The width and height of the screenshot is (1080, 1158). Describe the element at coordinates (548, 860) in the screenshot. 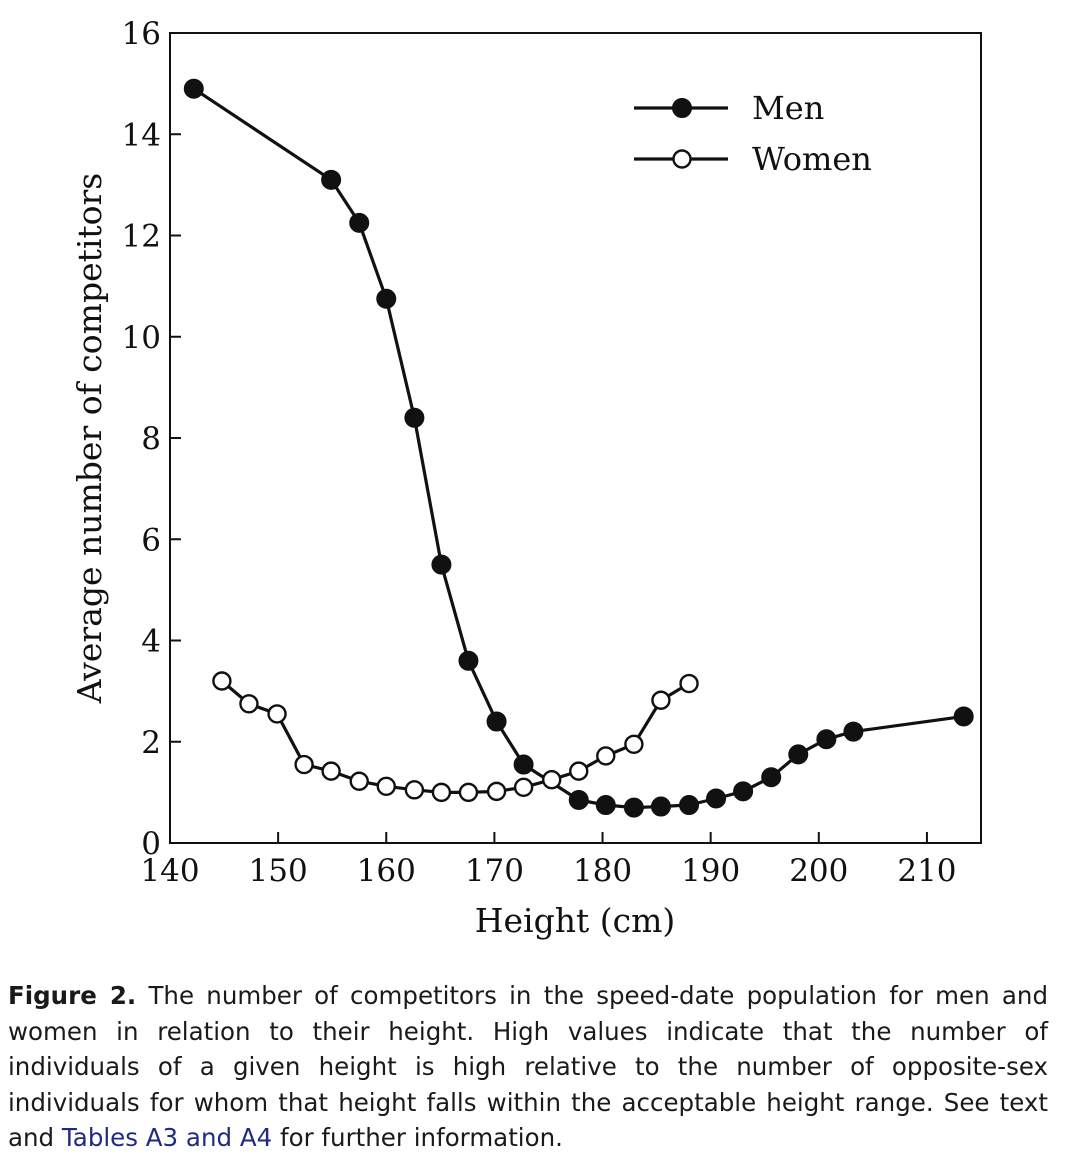

I see `x-axis: 140 150 160 170 180 190 200 210` at that location.